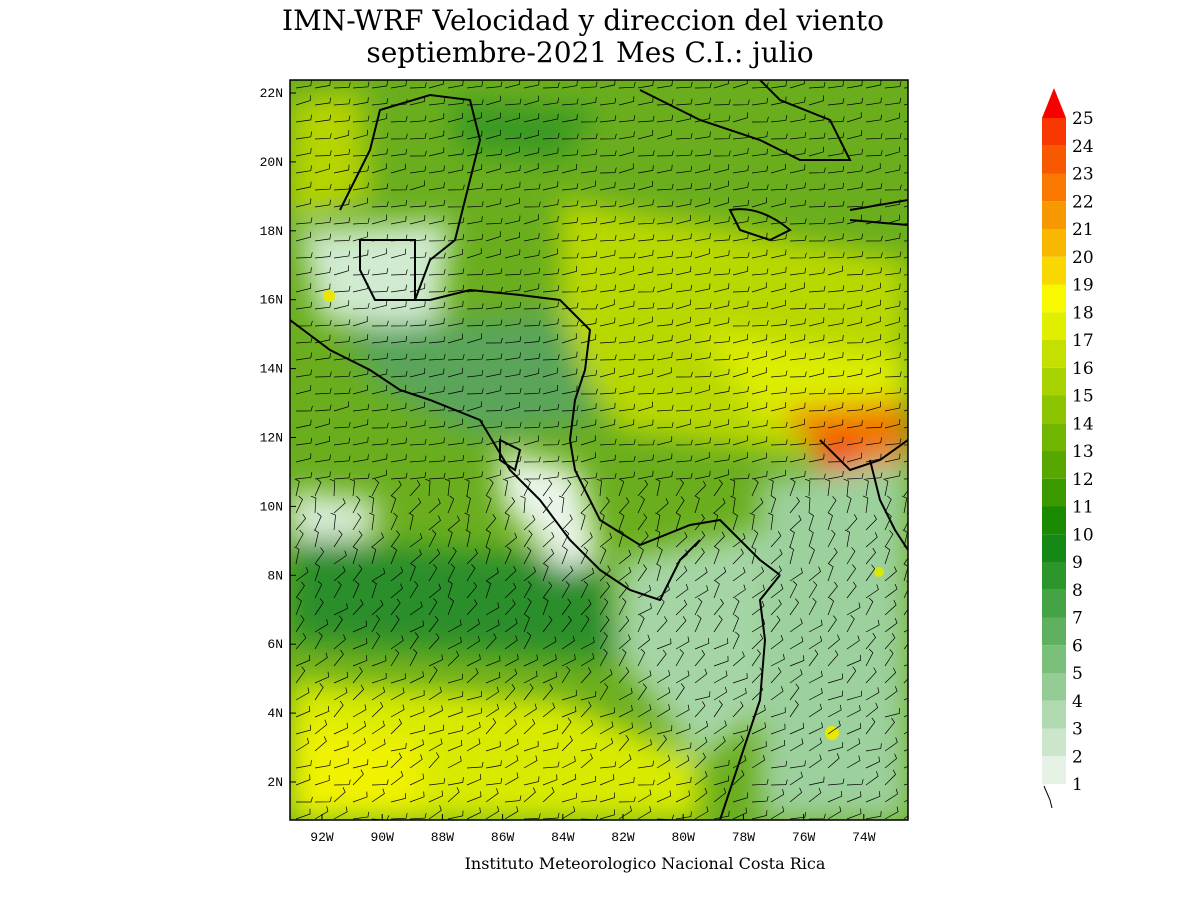  I want to click on colorbar-label: 22, so click(1083, 202).